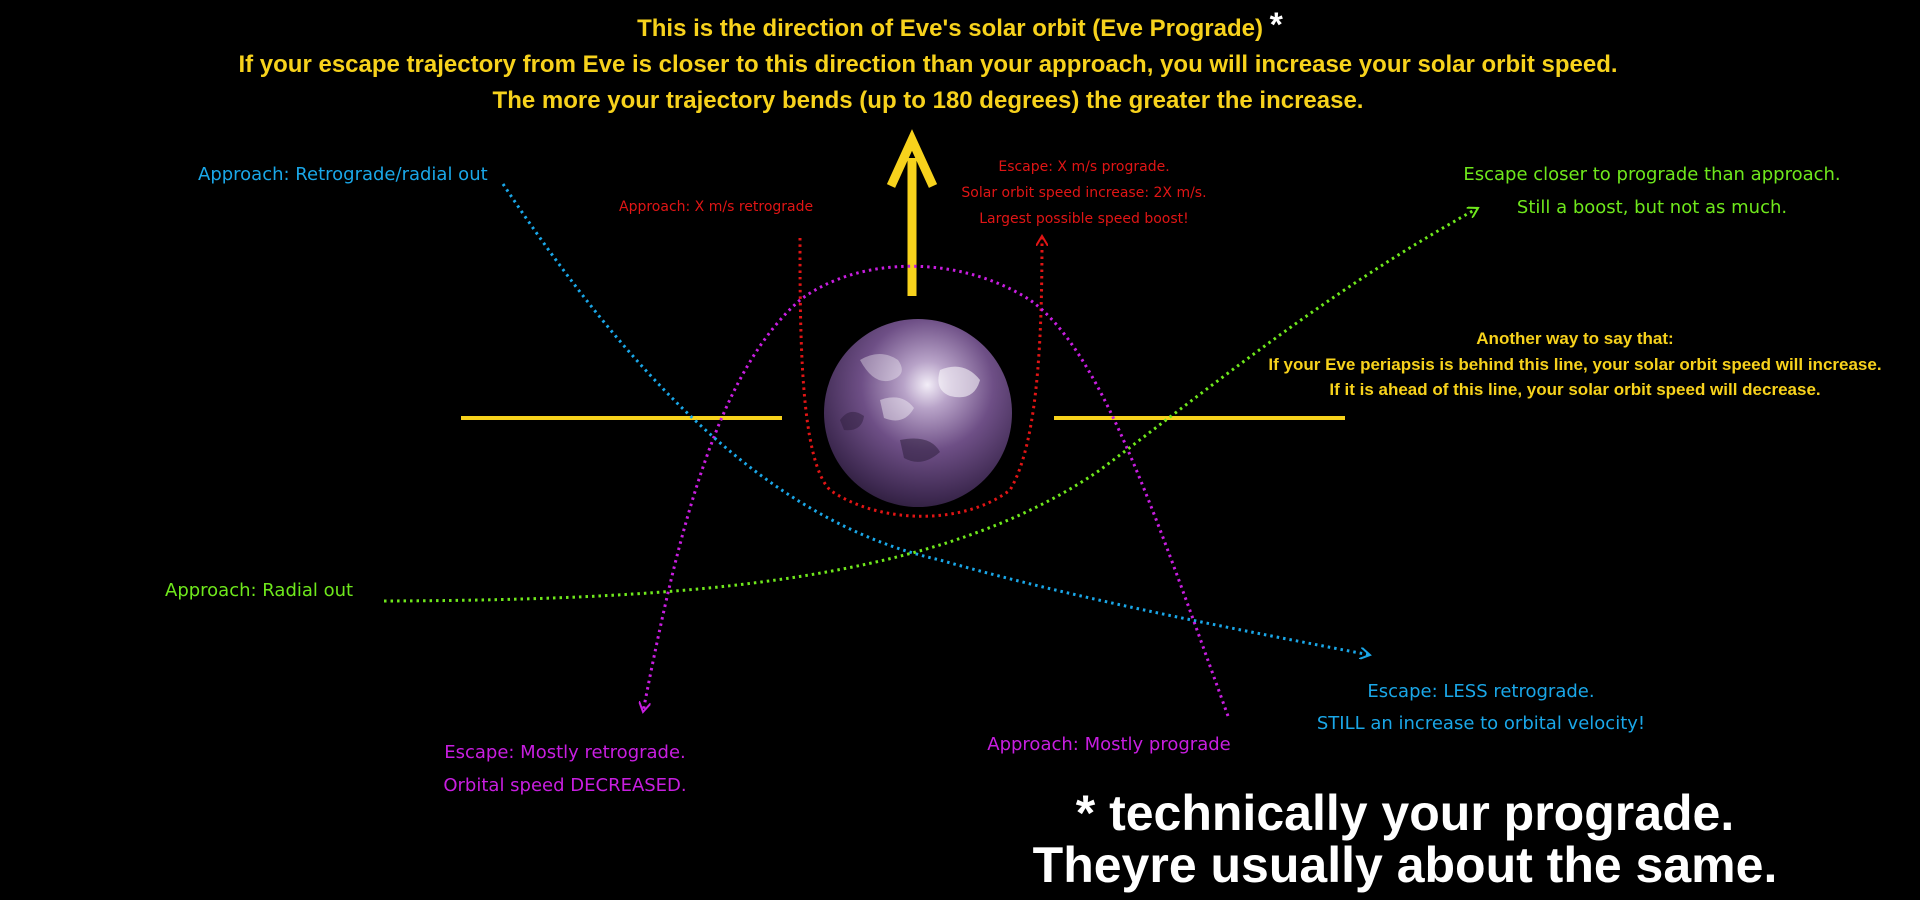 This screenshot has width=1920, height=900. I want to click on eve-planet-icon, so click(918, 413).